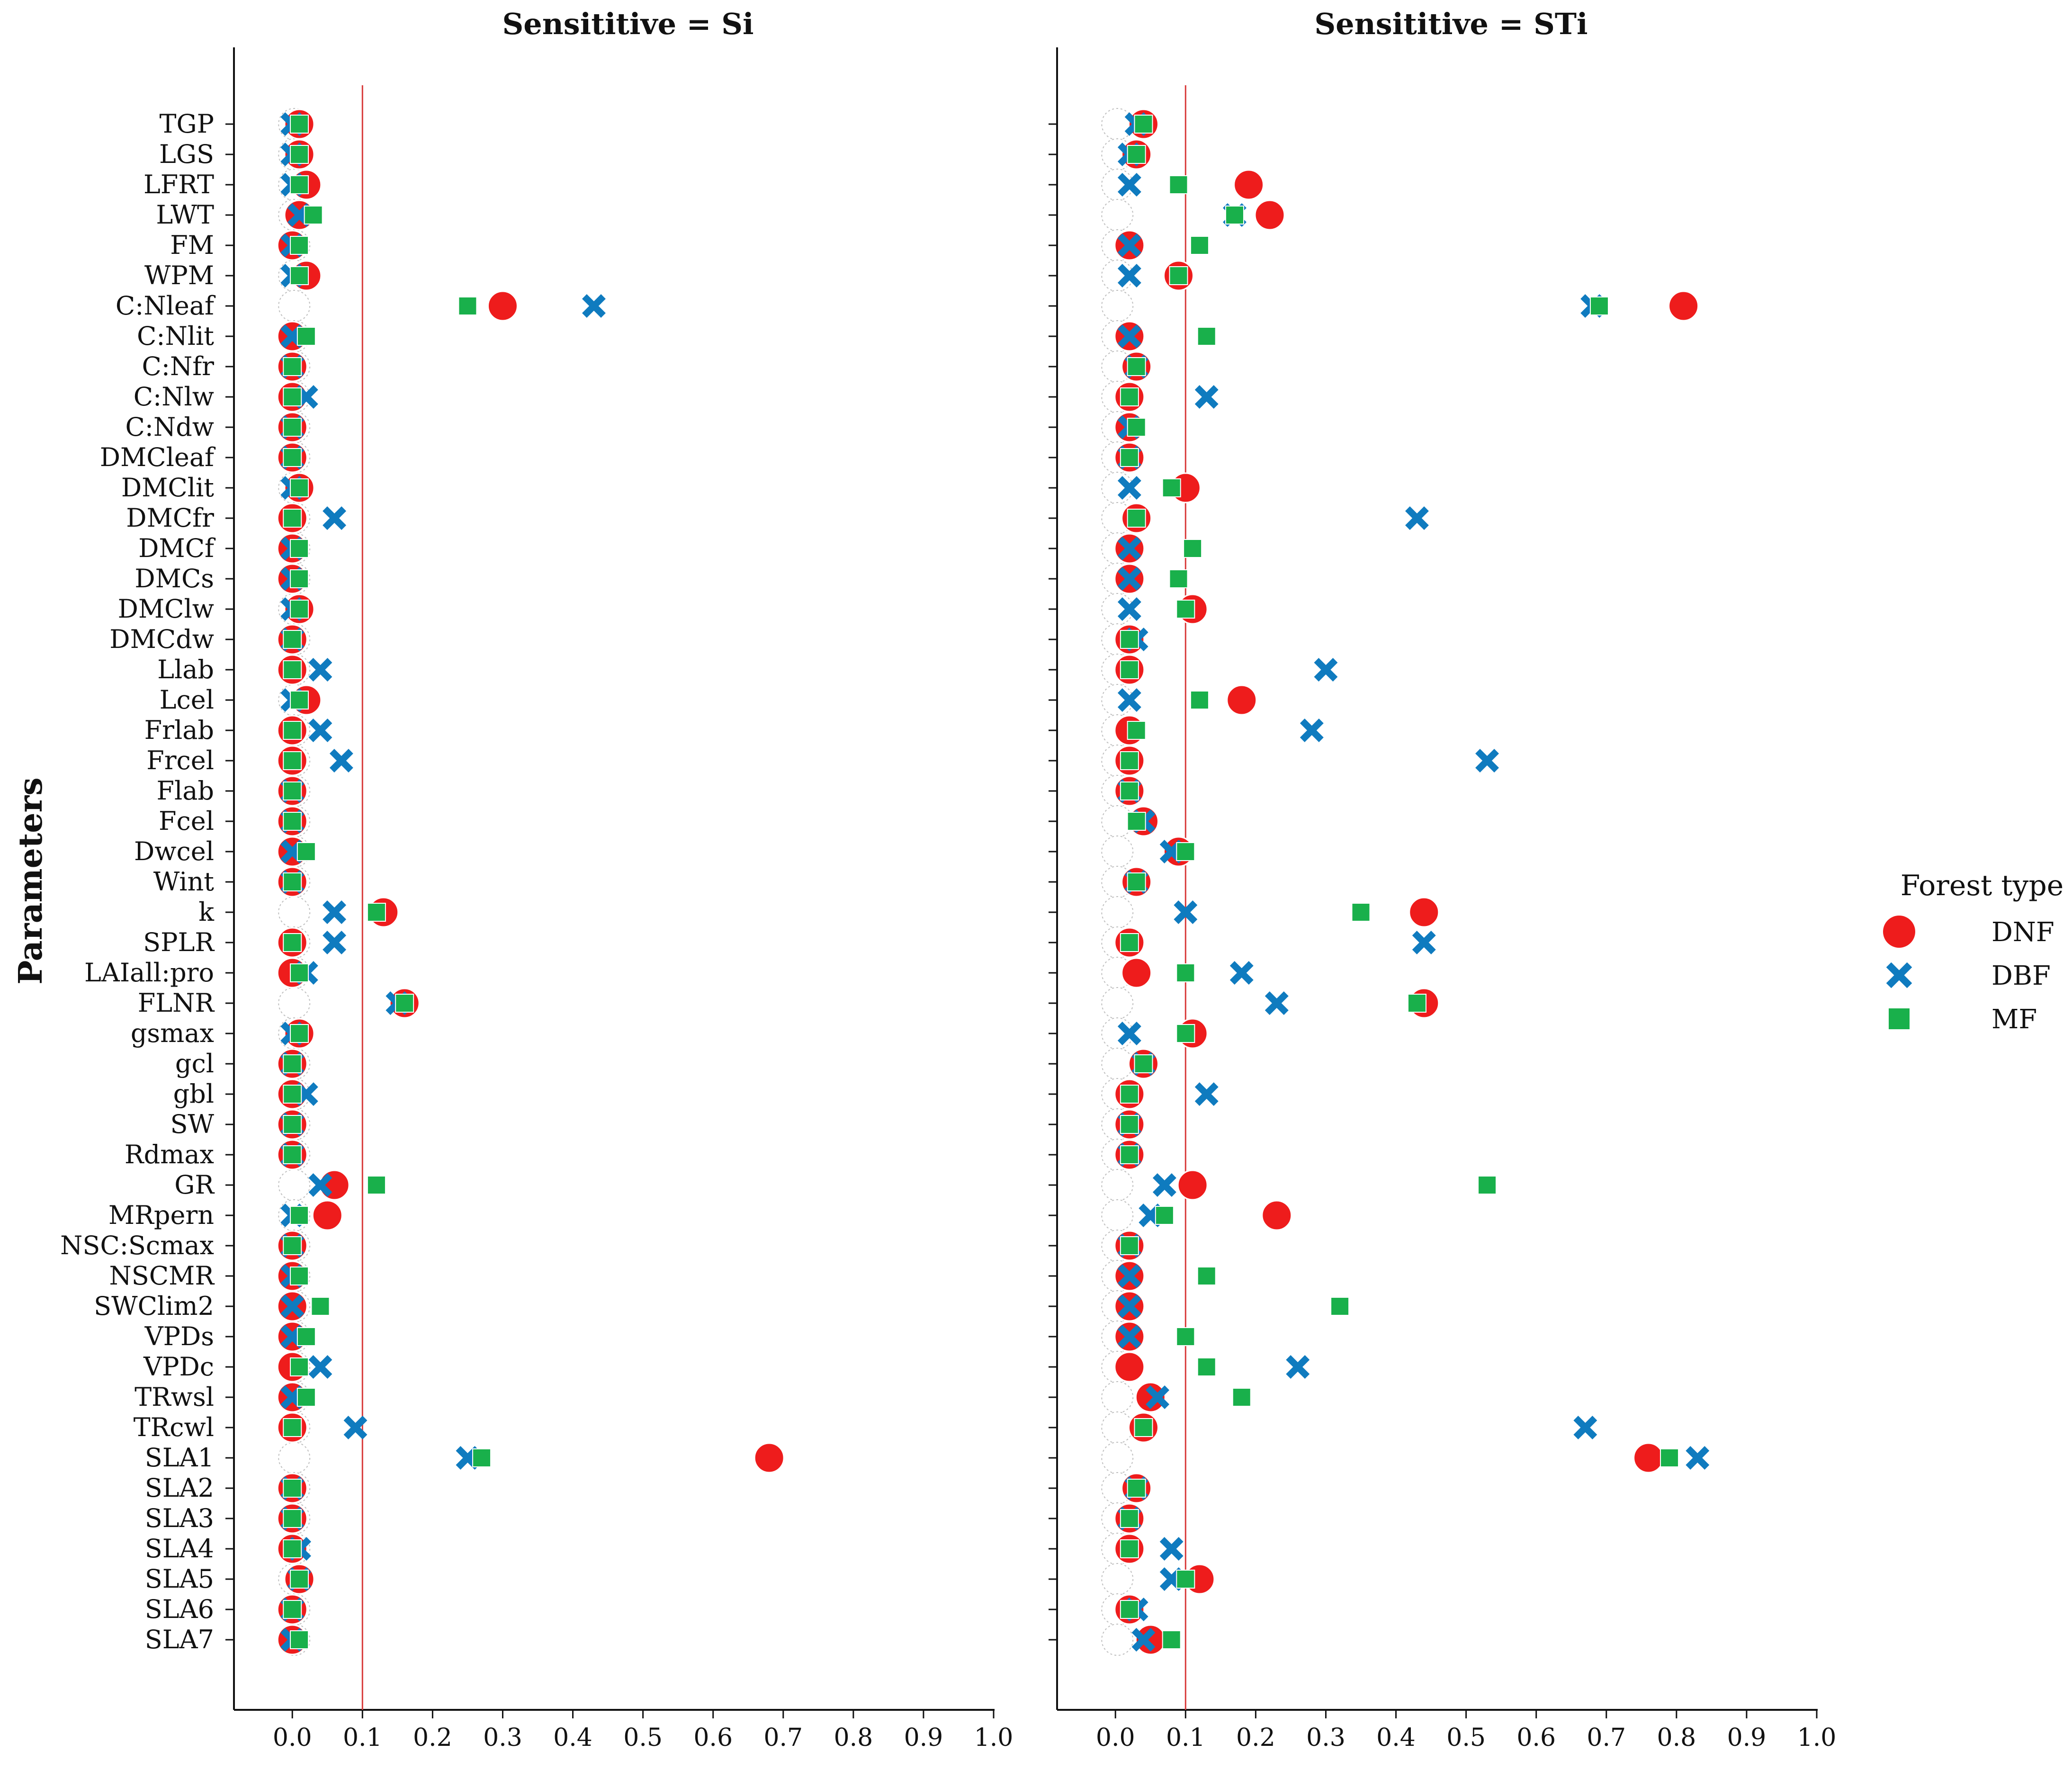 Image resolution: width=2072 pixels, height=1770 pixels. I want to click on x-tick-label-0-1: 0.1, so click(362, 1738).